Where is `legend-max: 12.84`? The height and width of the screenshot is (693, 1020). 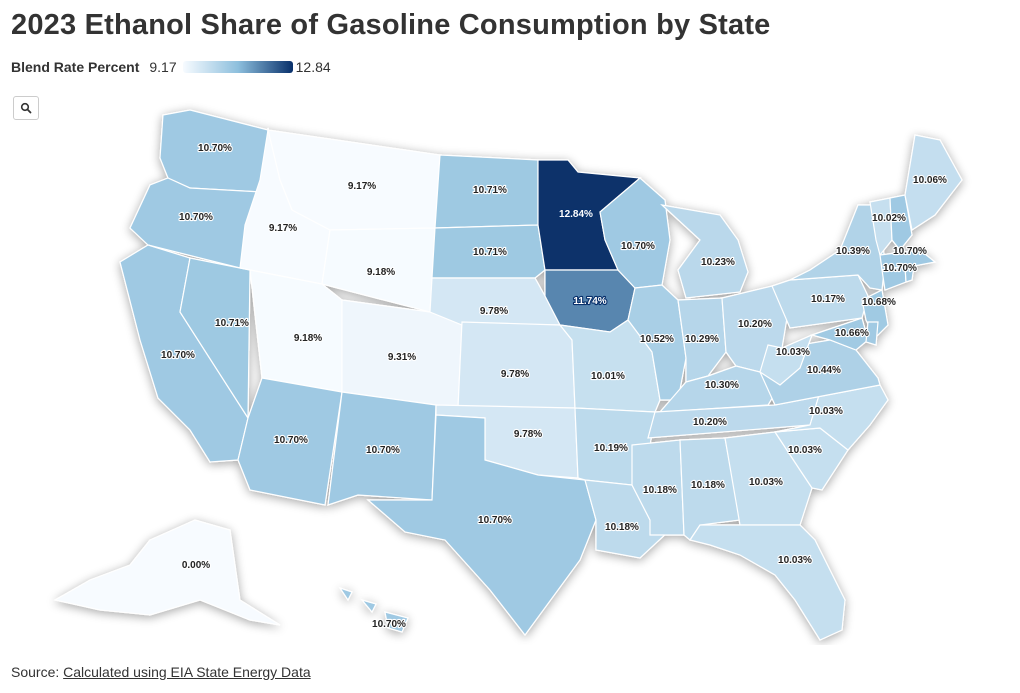
legend-max: 12.84 is located at coordinates (313, 67).